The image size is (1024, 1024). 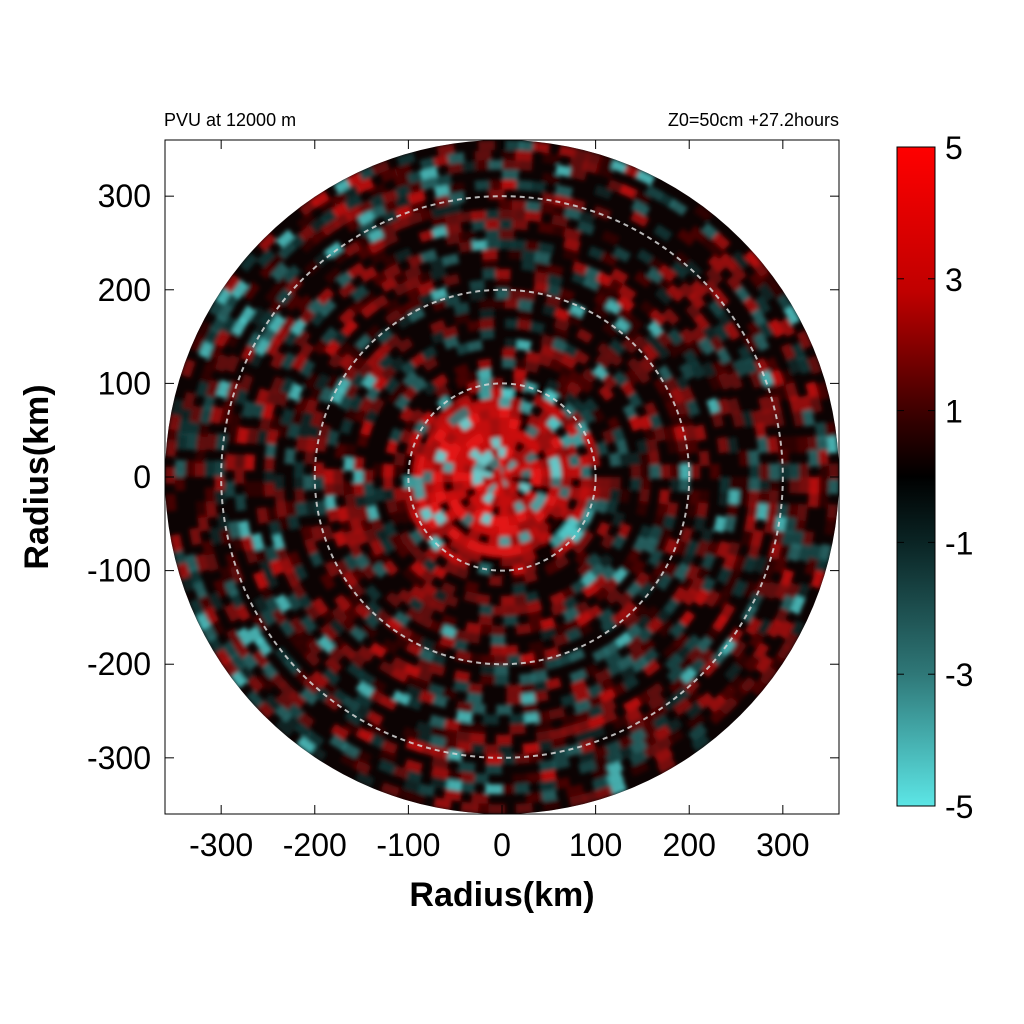 I want to click on colorbar-tick-label: 1, so click(x=954, y=412).